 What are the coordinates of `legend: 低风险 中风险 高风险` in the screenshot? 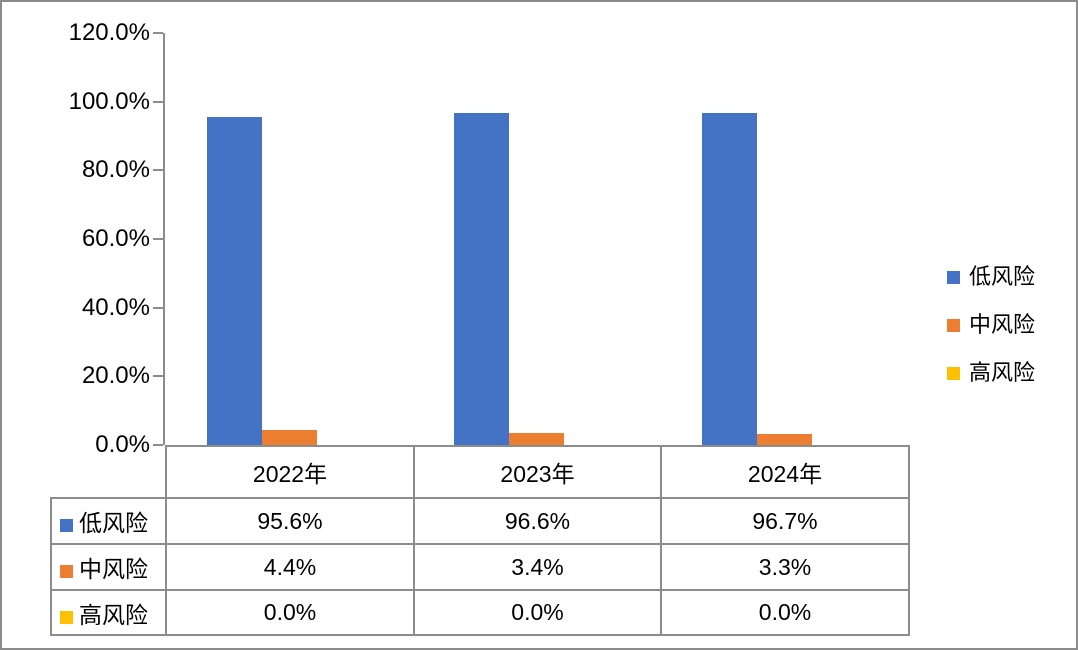 It's located at (991, 325).